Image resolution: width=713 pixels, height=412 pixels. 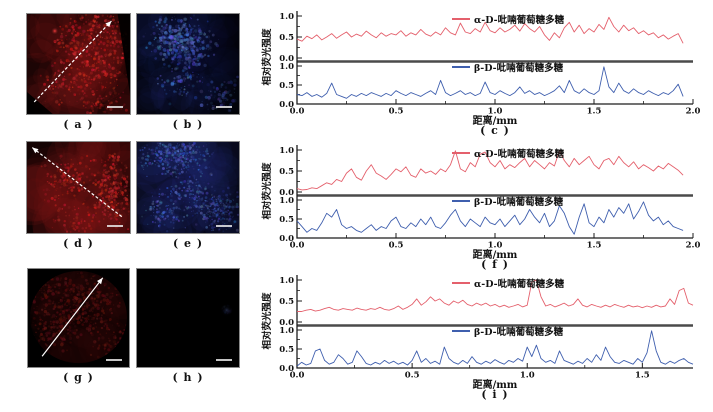 I want to click on chart-i-plot: 0.00.51.00.00.51.00.0 0.5 1.0 1.5, so click(x=486, y=328).